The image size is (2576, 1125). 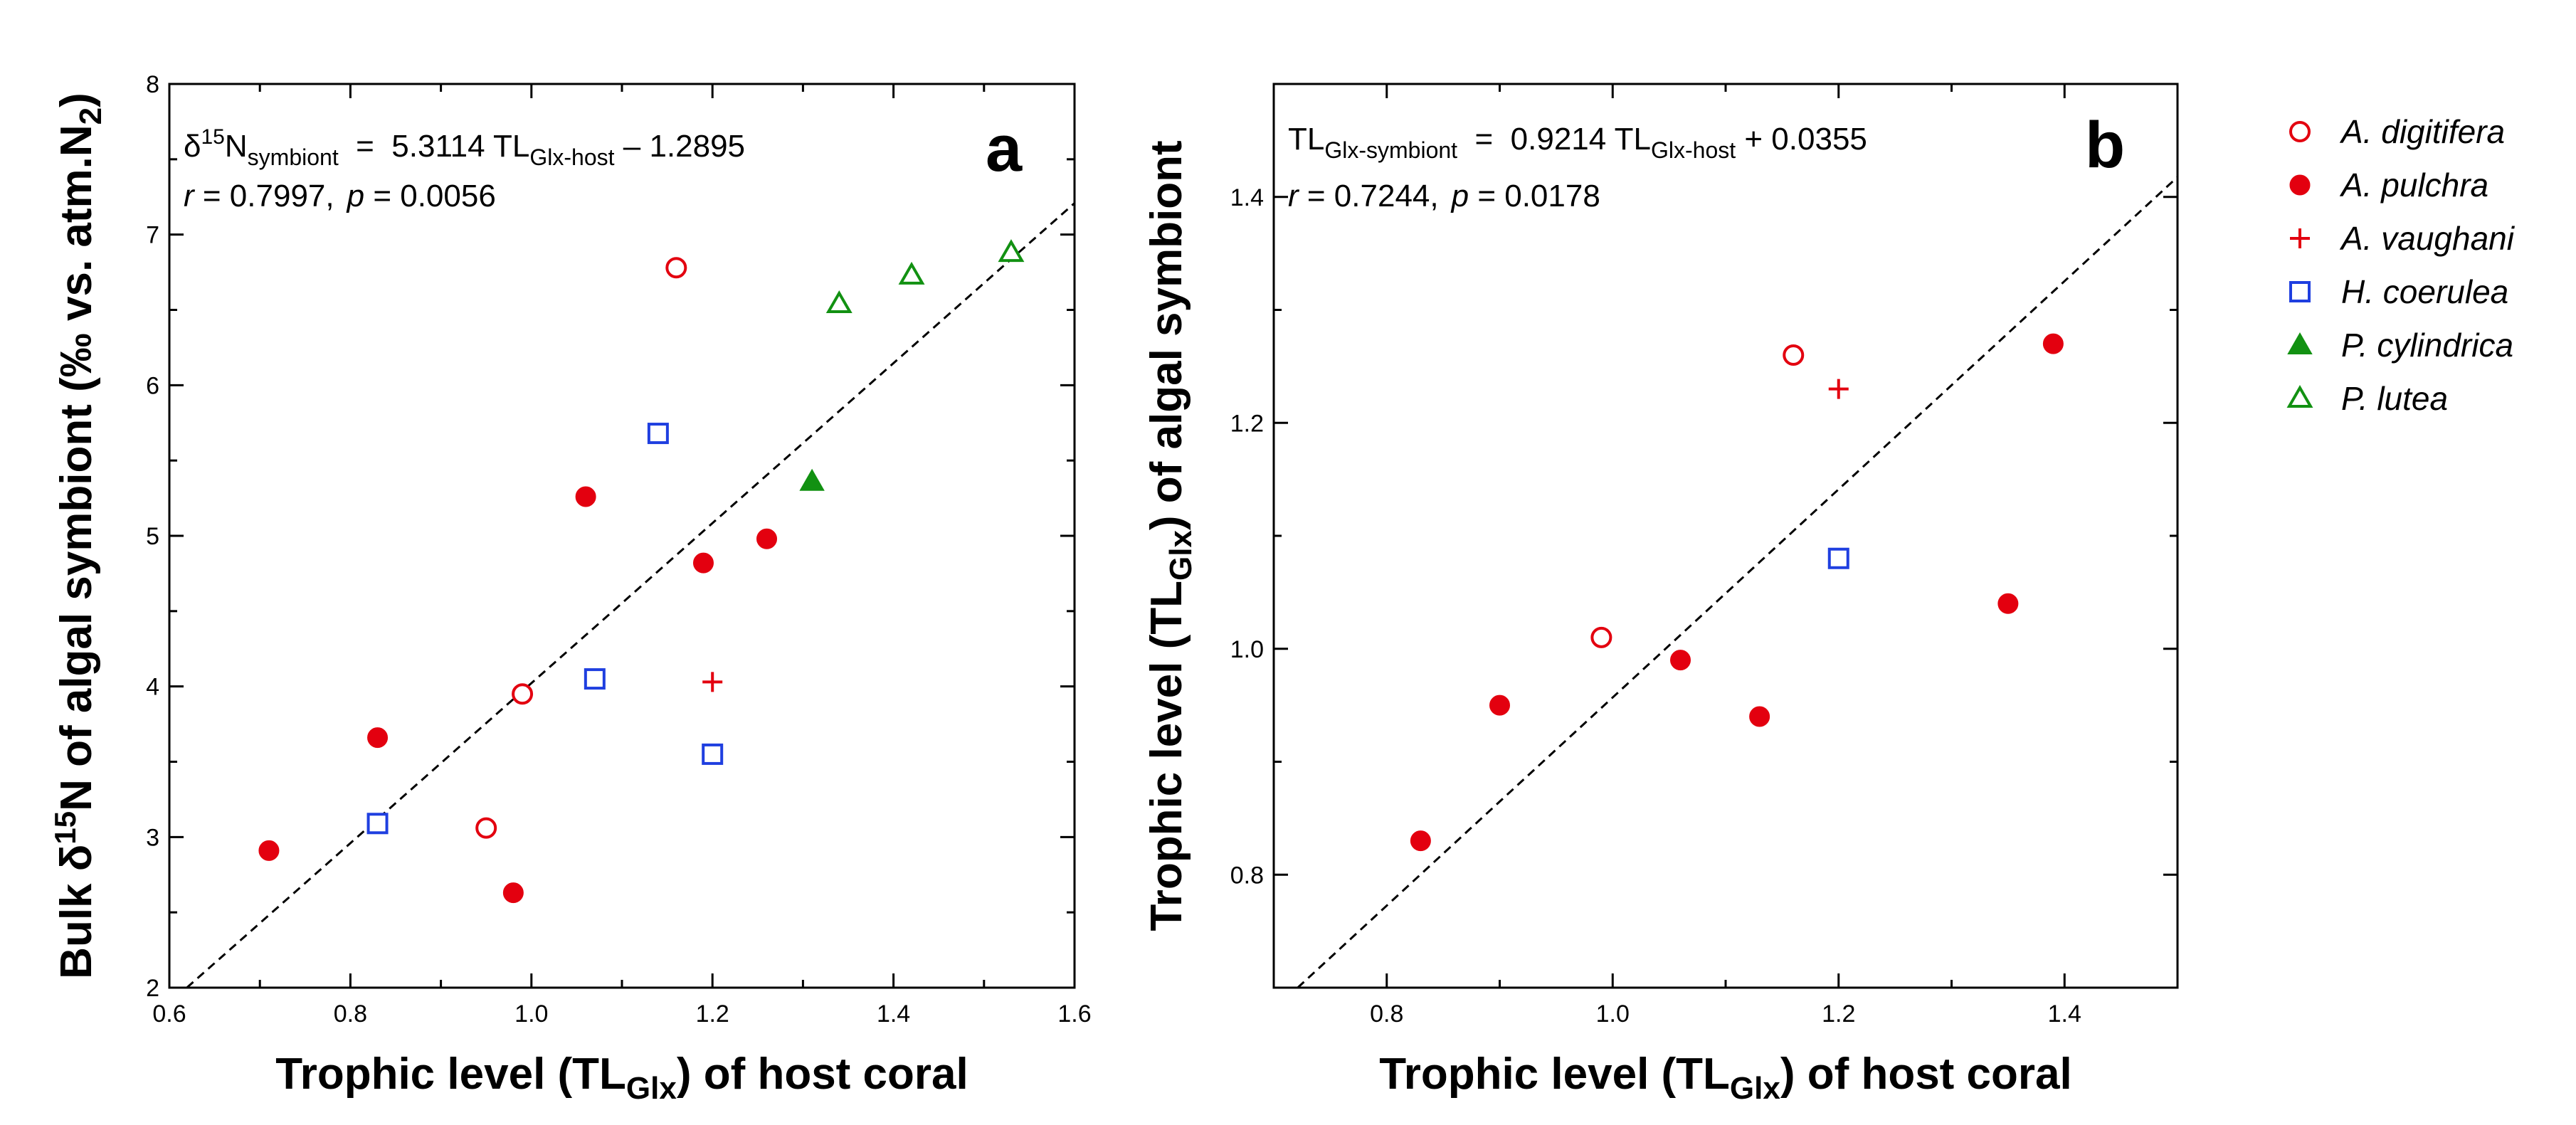 What do you see at coordinates (1459, 196) in the screenshot?
I see `stats-b-p-label: p` at bounding box center [1459, 196].